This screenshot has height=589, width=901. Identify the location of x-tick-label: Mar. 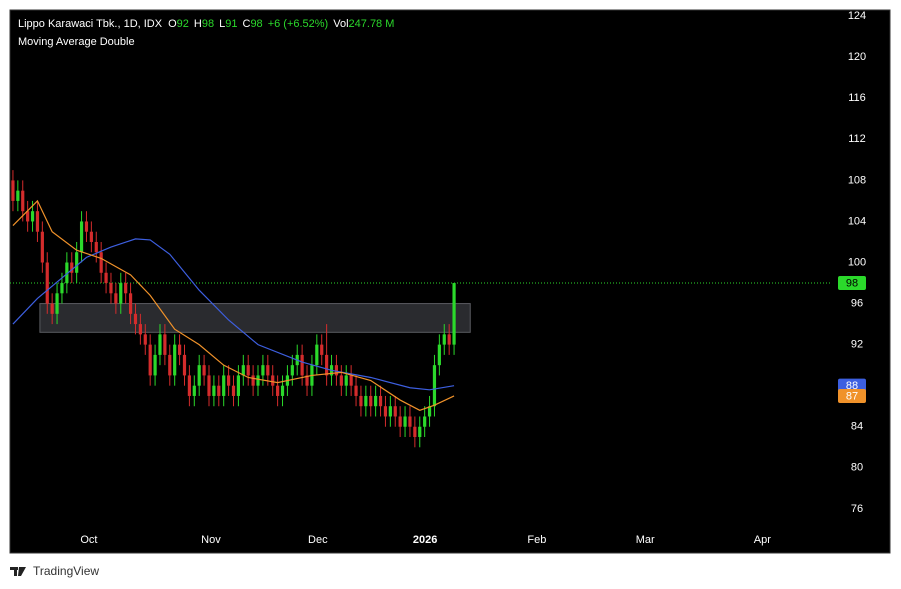
(645, 540).